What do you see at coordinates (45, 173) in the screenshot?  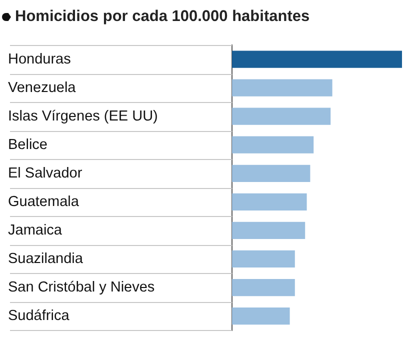 I see `y-tick-label: El Salvador` at bounding box center [45, 173].